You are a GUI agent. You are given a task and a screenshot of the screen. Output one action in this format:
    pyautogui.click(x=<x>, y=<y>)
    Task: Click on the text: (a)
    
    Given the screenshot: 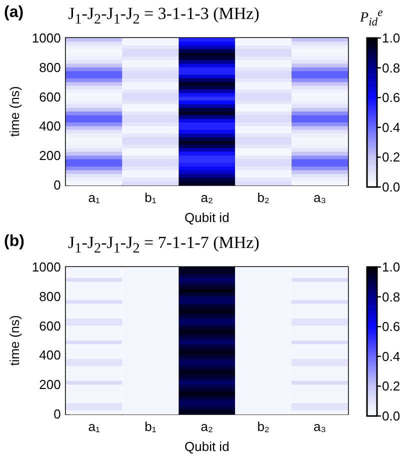 What is the action you would take?
    pyautogui.click(x=14, y=13)
    